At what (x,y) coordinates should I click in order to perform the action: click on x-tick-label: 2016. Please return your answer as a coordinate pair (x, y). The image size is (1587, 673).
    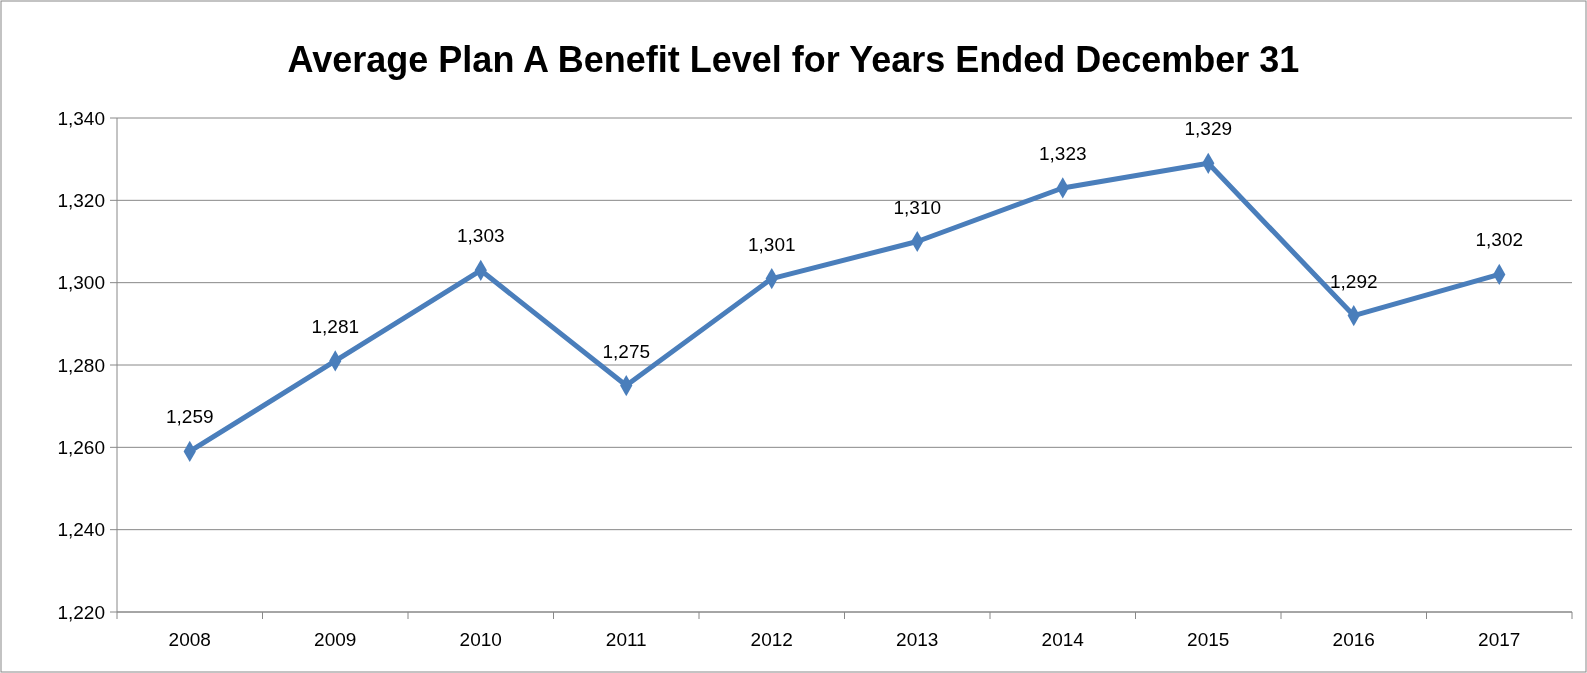
    Looking at the image, I should click on (1353, 639).